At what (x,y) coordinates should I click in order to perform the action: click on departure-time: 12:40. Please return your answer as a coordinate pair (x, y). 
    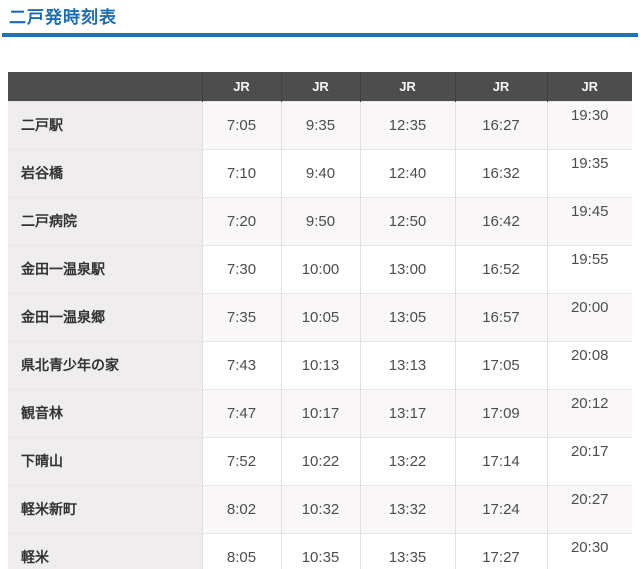
    Looking at the image, I should click on (407, 172).